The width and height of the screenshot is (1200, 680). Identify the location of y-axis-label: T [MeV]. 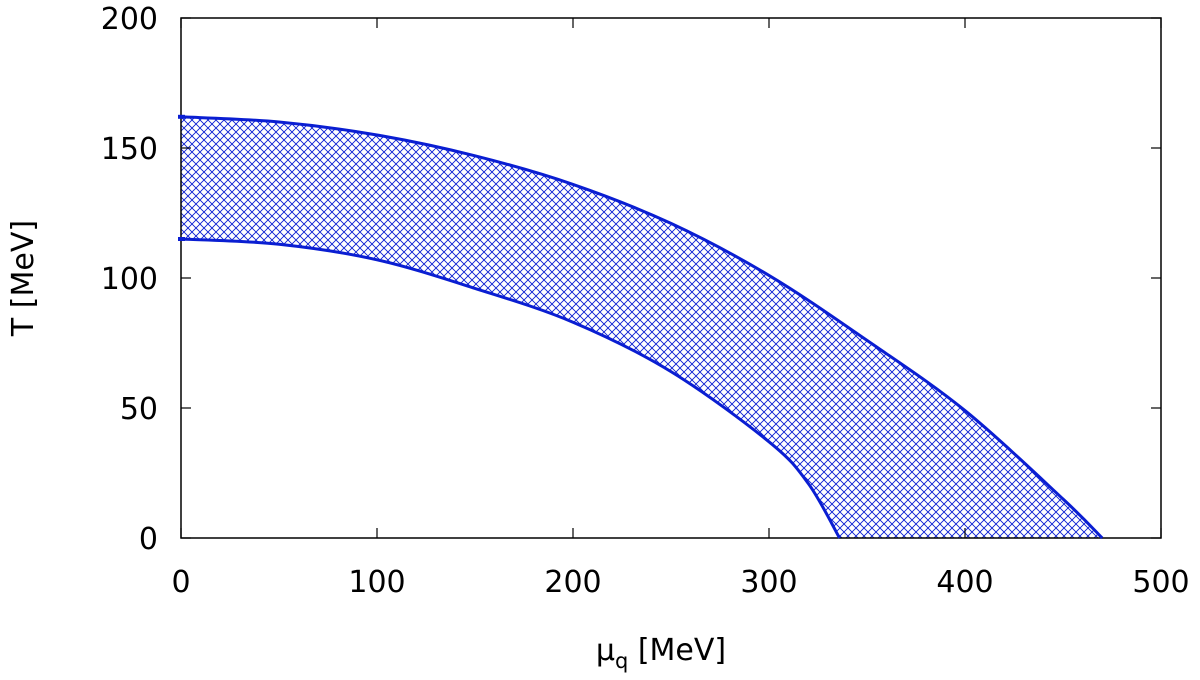
(23, 278).